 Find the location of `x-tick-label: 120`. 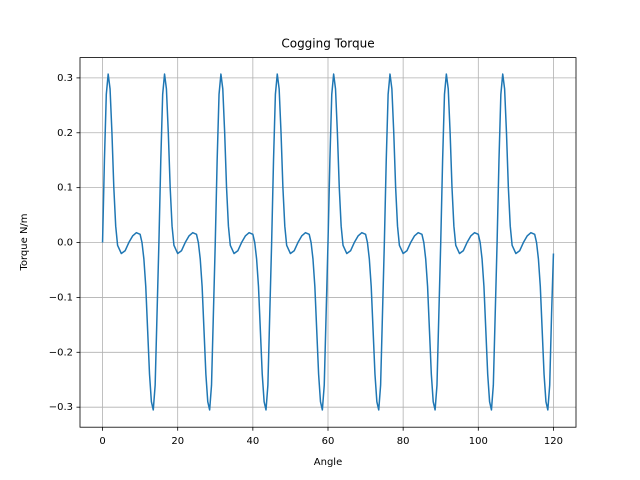

x-tick-label: 120 is located at coordinates (553, 441).